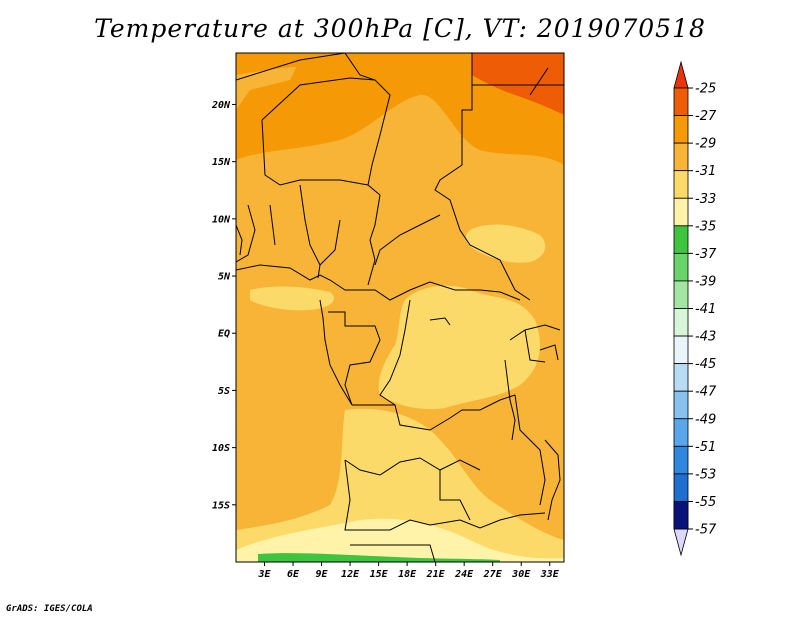 This screenshot has width=800, height=618. I want to click on lon-tick-label: 27E, so click(493, 574).